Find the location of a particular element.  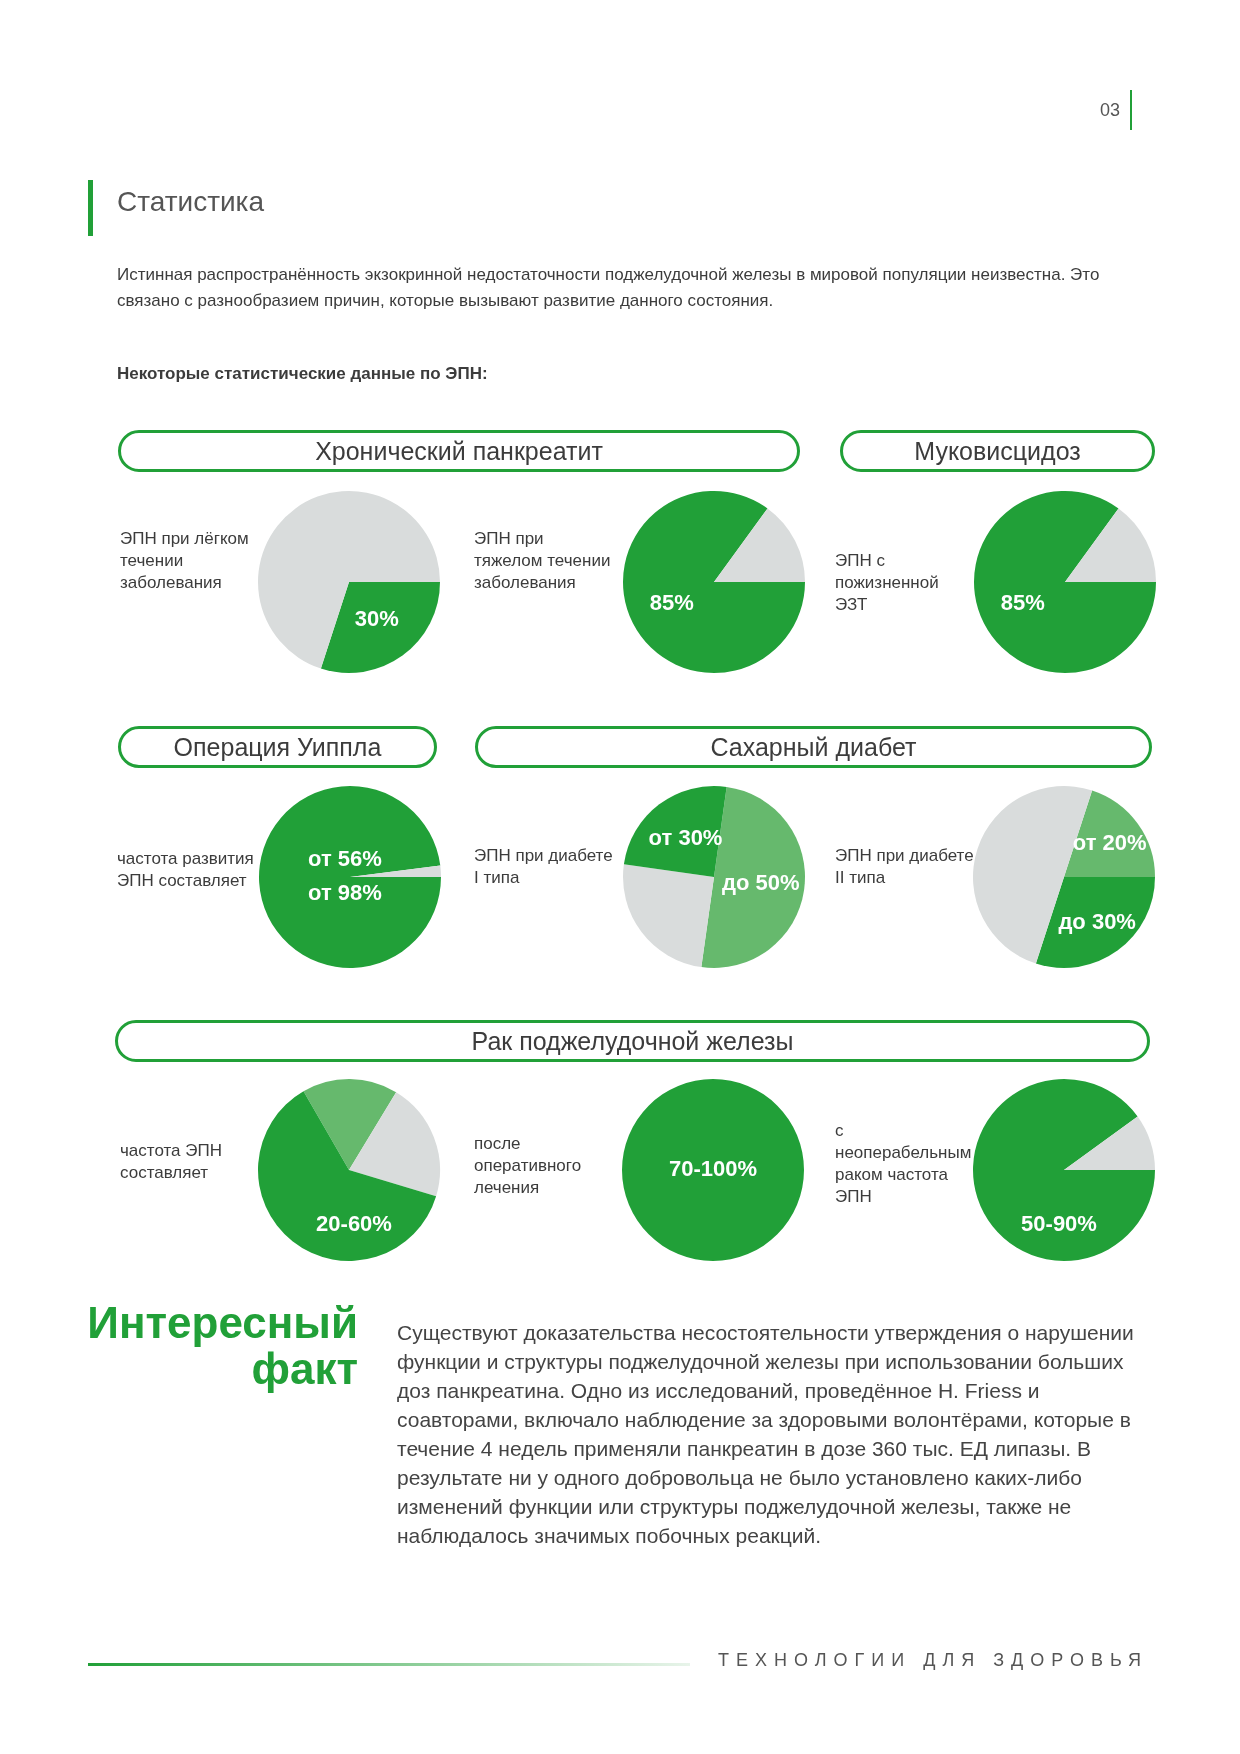

text: частота ЭПН составляет is located at coordinates (171, 1162).